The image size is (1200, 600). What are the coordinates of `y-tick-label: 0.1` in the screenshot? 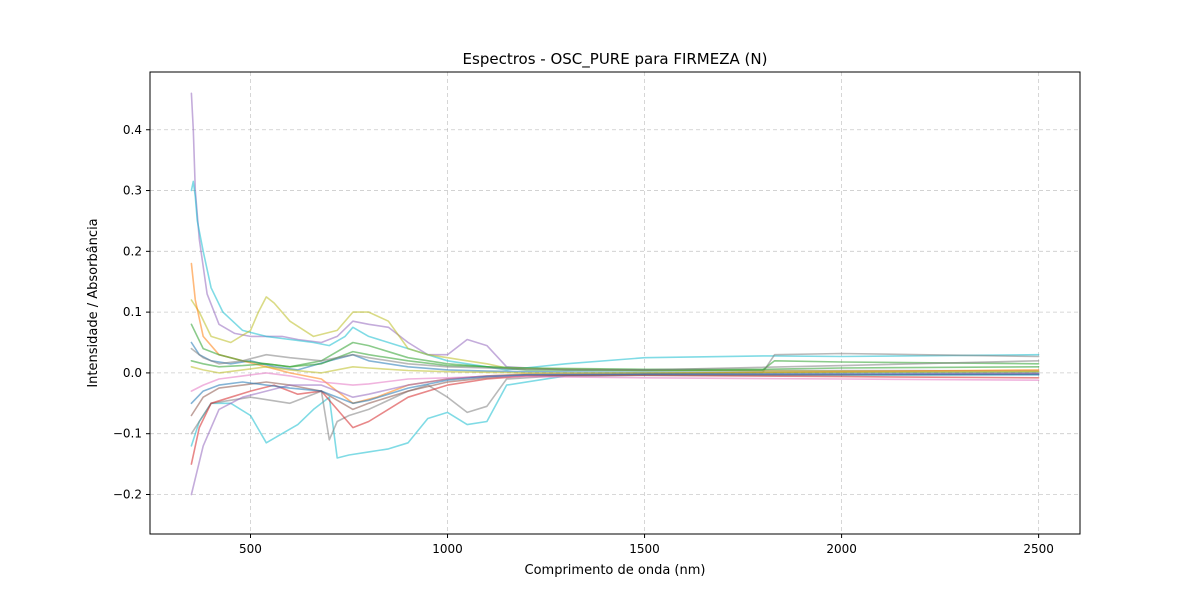 It's located at (132, 312).